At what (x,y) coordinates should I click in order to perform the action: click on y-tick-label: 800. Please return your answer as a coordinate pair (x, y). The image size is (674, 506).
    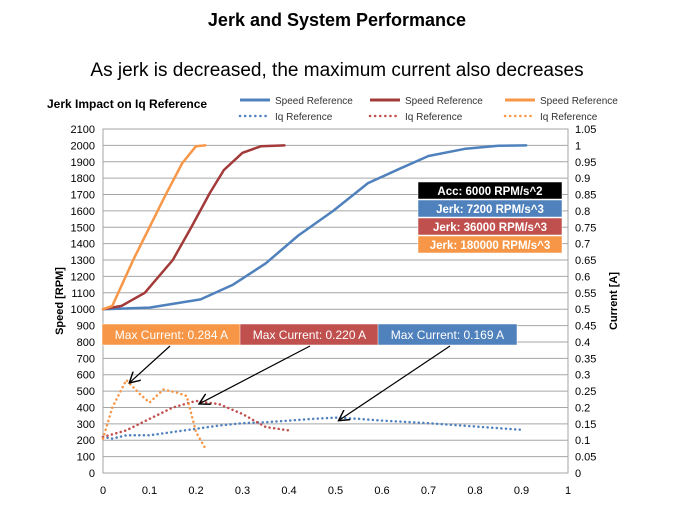
    Looking at the image, I should click on (86, 343).